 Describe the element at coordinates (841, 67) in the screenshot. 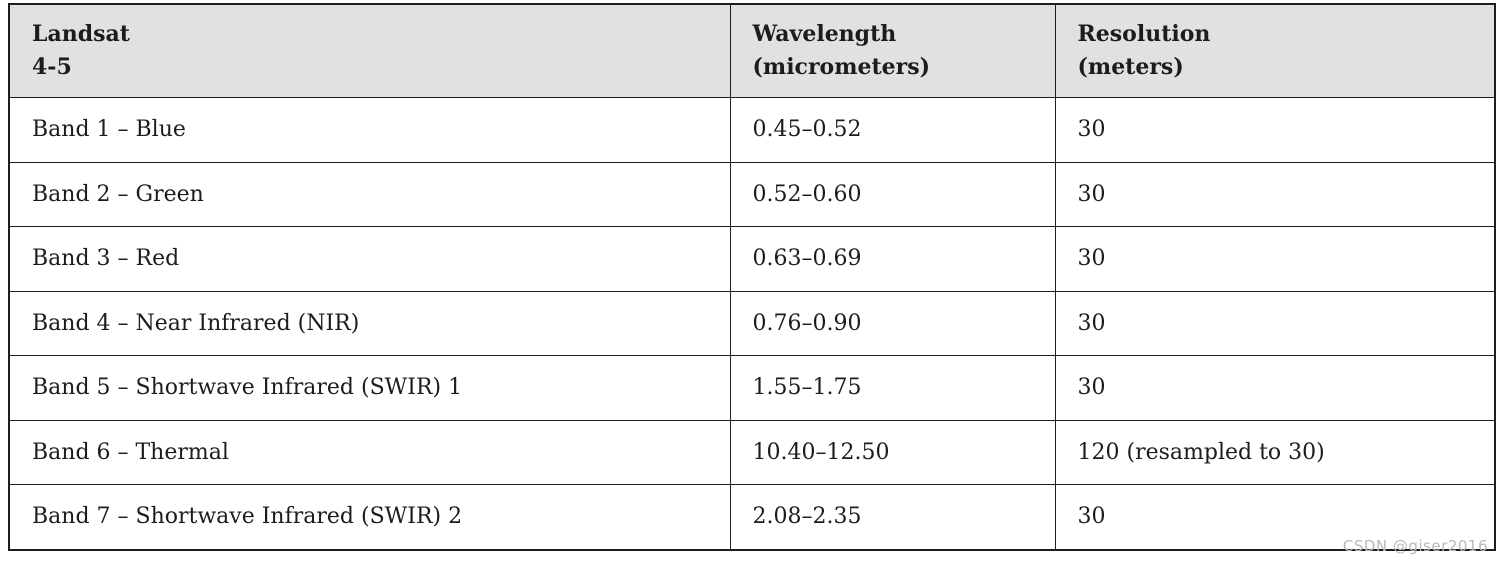

I see `header-wavelength-line2: (micrometers)` at that location.